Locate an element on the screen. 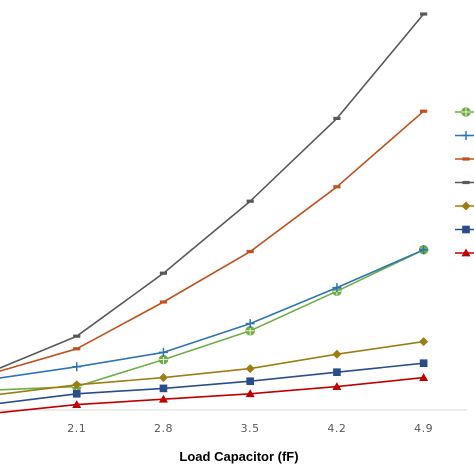 The width and height of the screenshot is (474, 474). x-tick-label: 4.9 is located at coordinates (423, 428).